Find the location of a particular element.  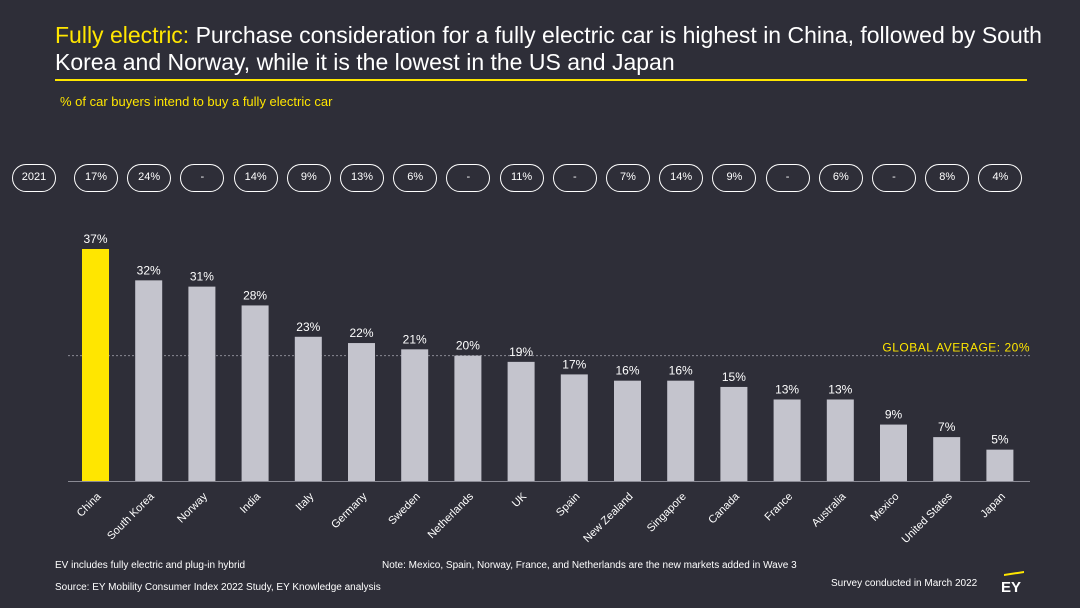

bar-value-label: 17% is located at coordinates (574, 364).